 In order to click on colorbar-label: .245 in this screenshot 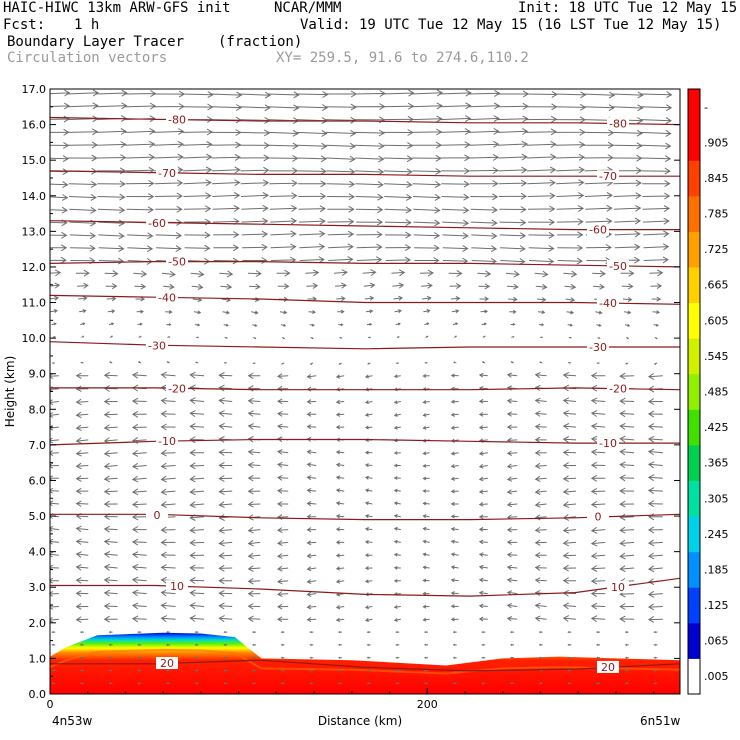, I will do `click(716, 534)`.